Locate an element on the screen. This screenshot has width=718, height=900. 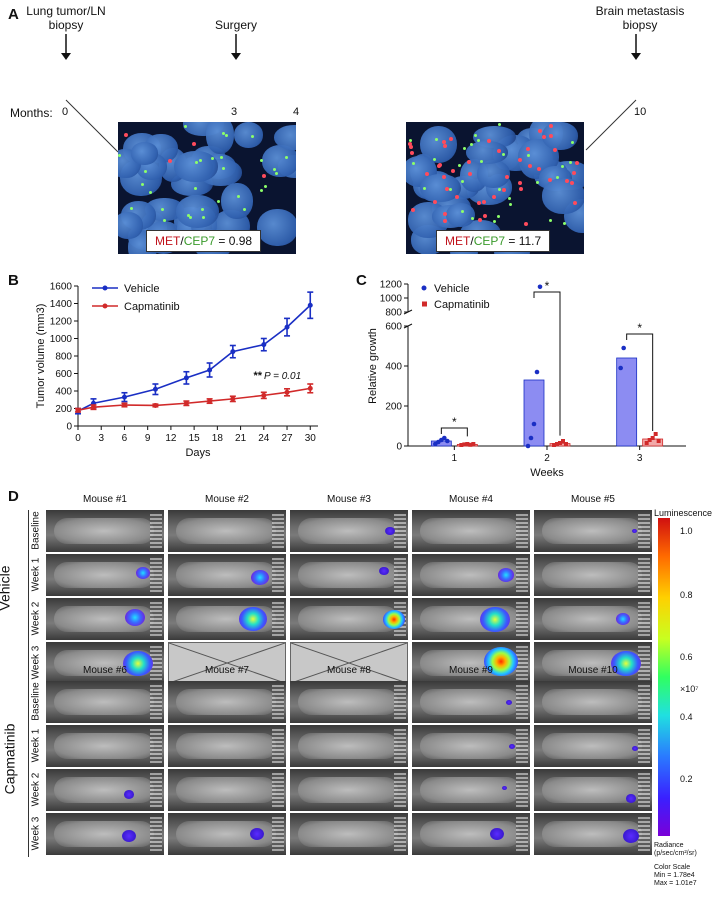
row-label-week-1: Week 1 is located at coordinates (36, 745).